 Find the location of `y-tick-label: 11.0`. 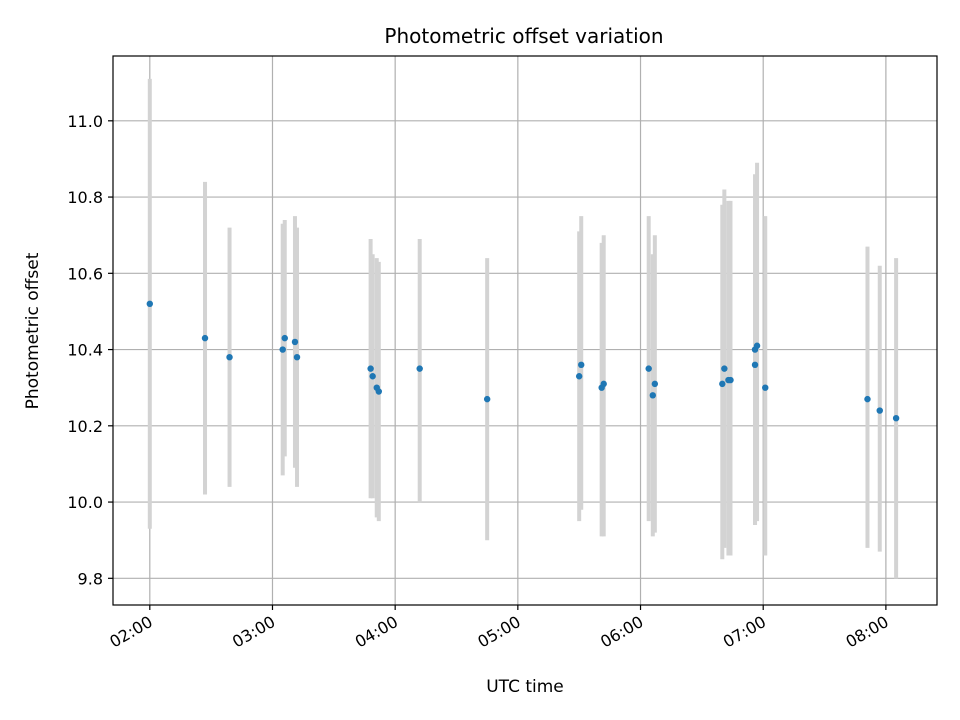

y-tick-label: 11.0 is located at coordinates (85, 121).